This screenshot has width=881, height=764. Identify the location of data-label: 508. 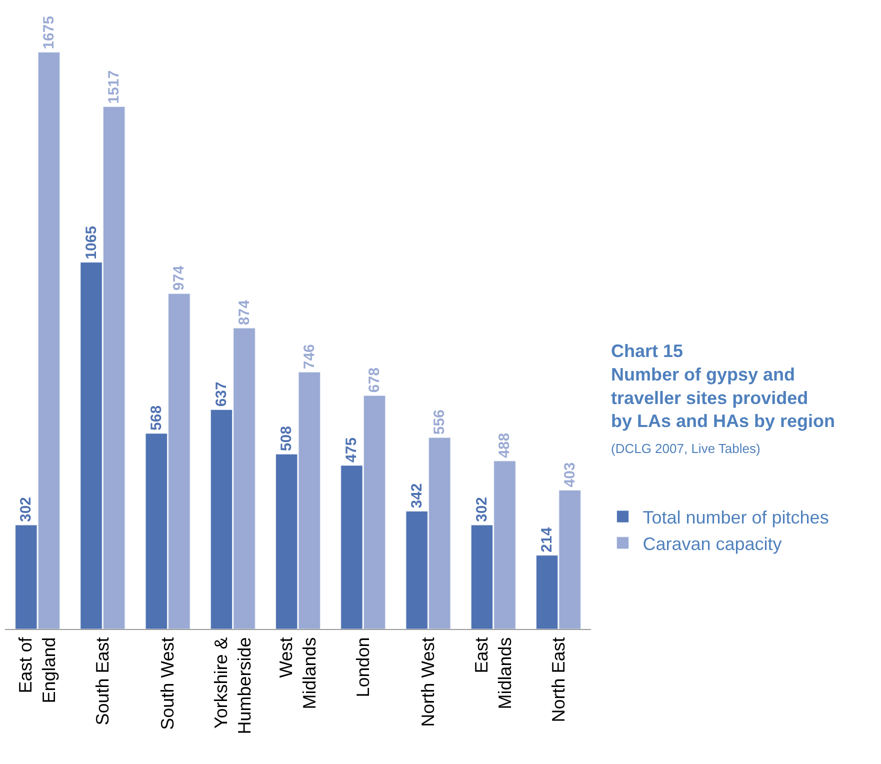
(287, 439).